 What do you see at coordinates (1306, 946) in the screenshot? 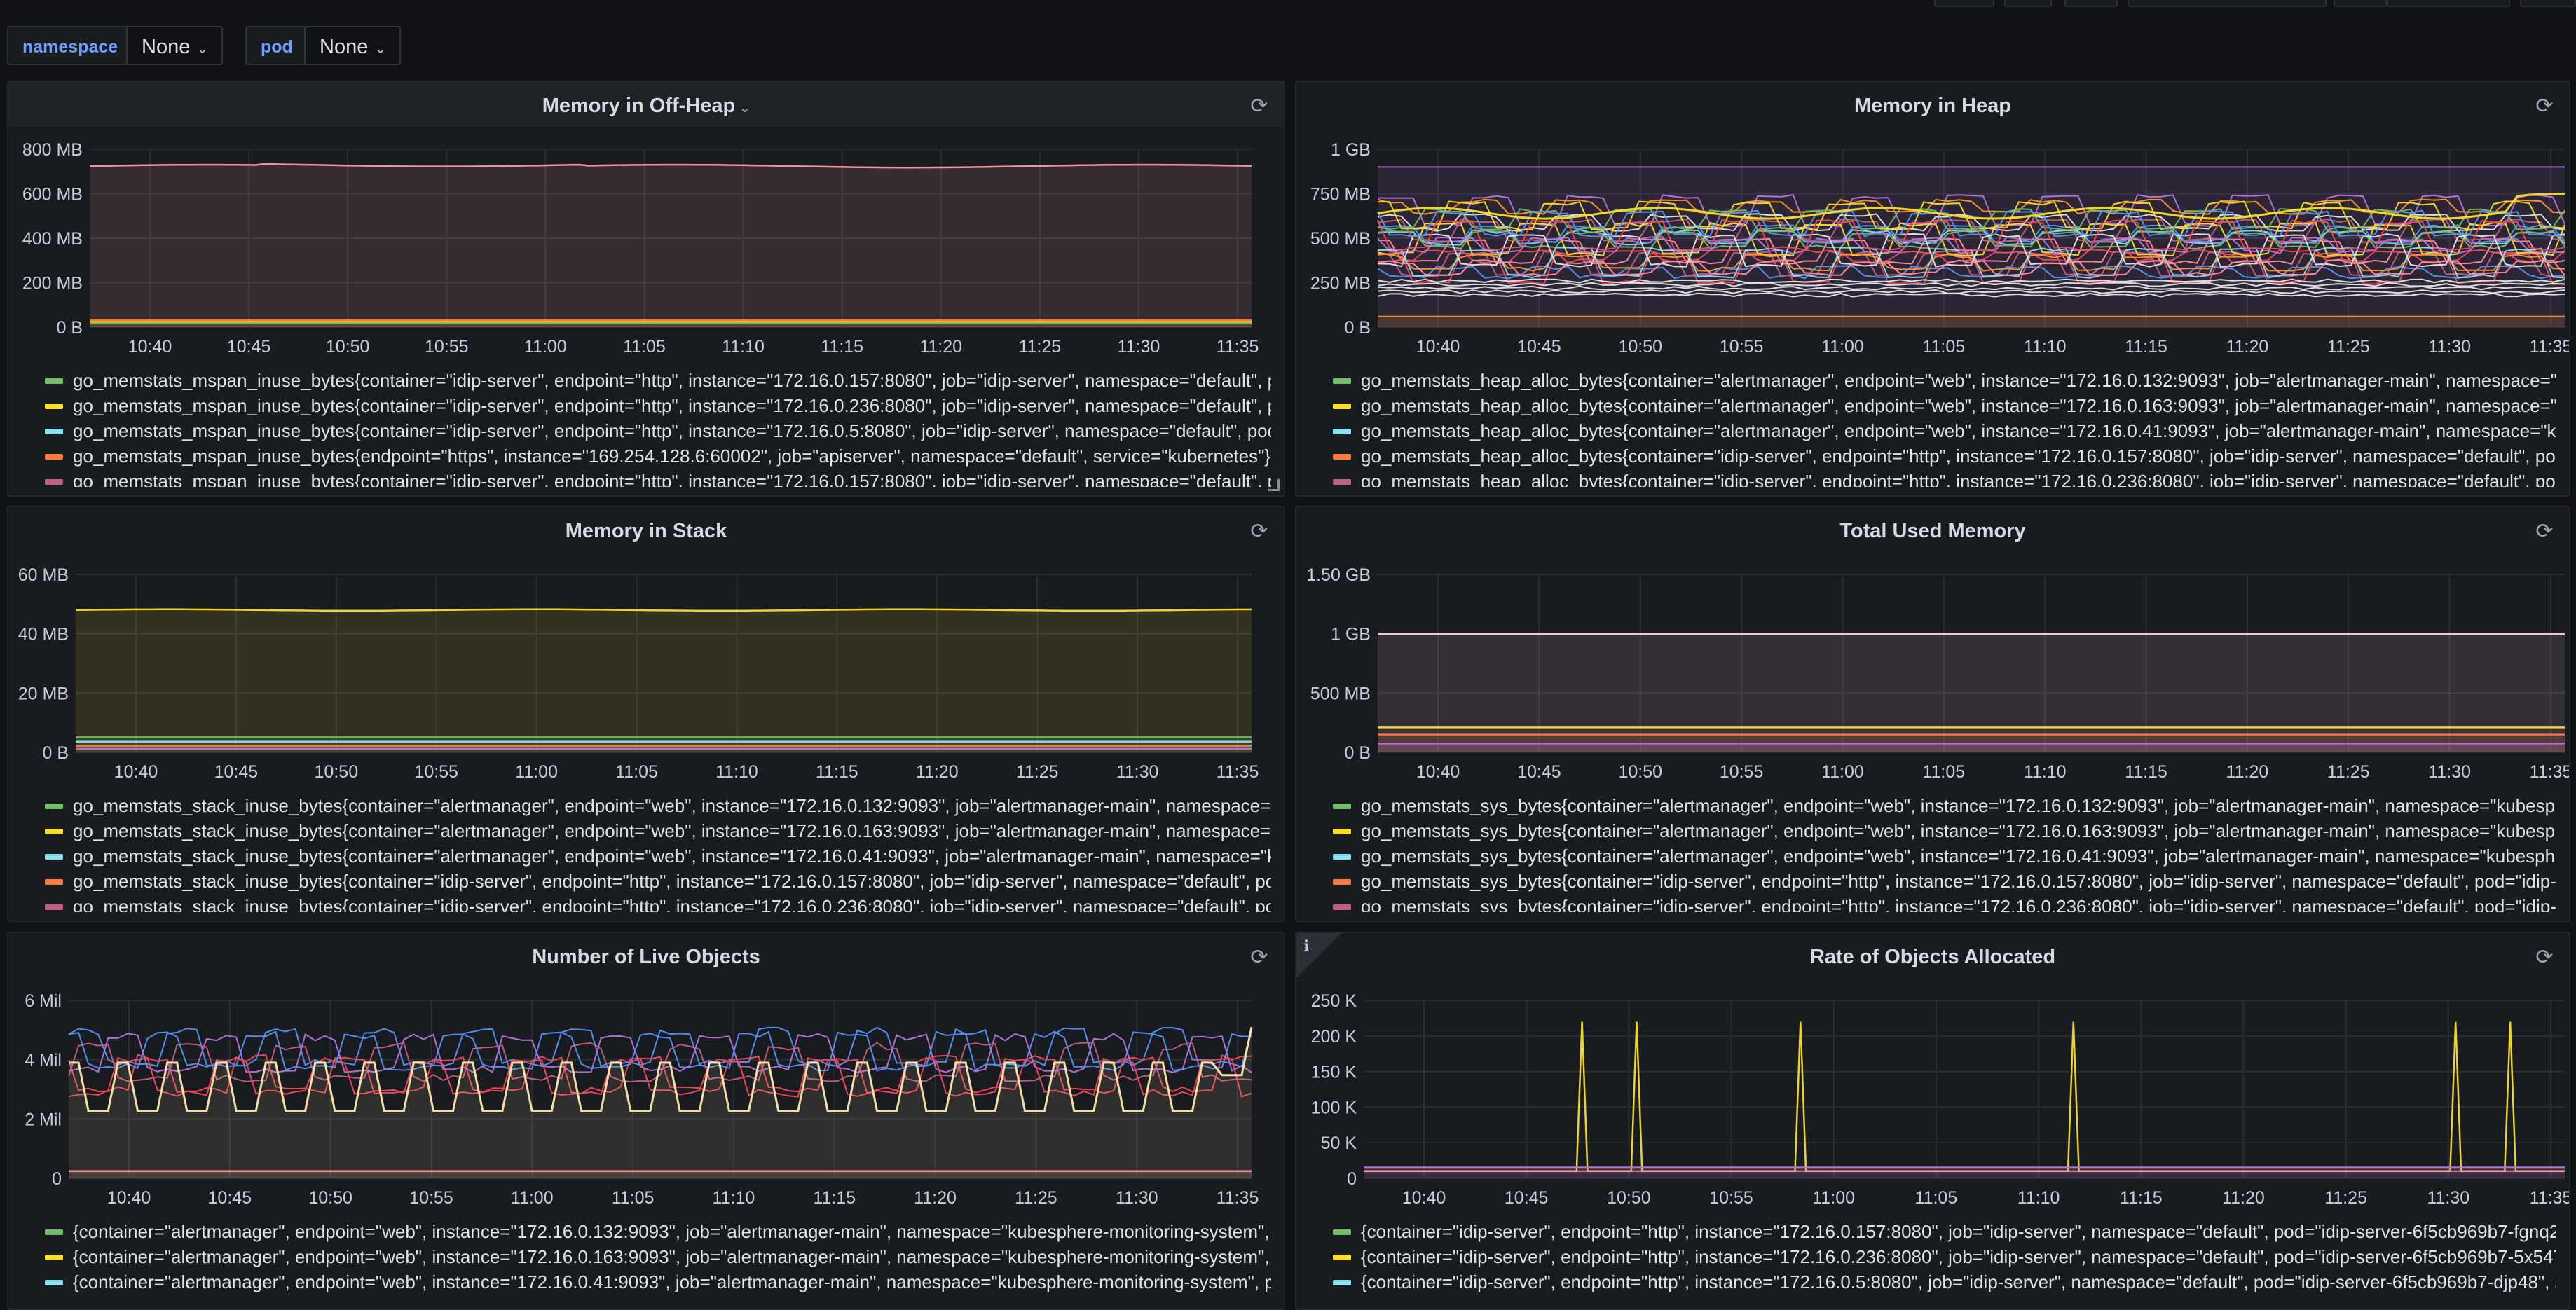
I see `info-icon: i` at bounding box center [1306, 946].